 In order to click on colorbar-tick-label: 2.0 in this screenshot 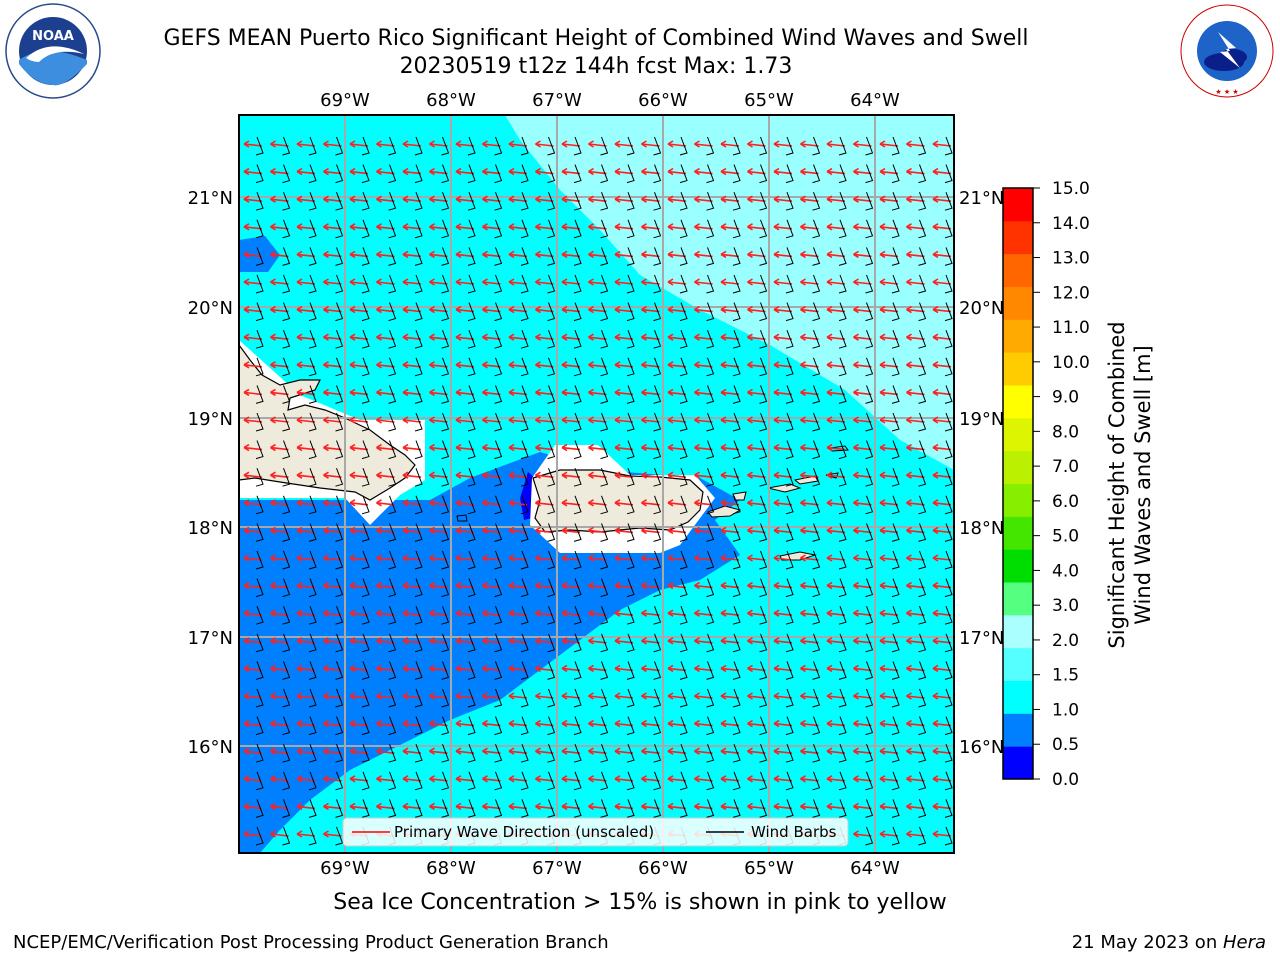, I will do `click(1065, 641)`.